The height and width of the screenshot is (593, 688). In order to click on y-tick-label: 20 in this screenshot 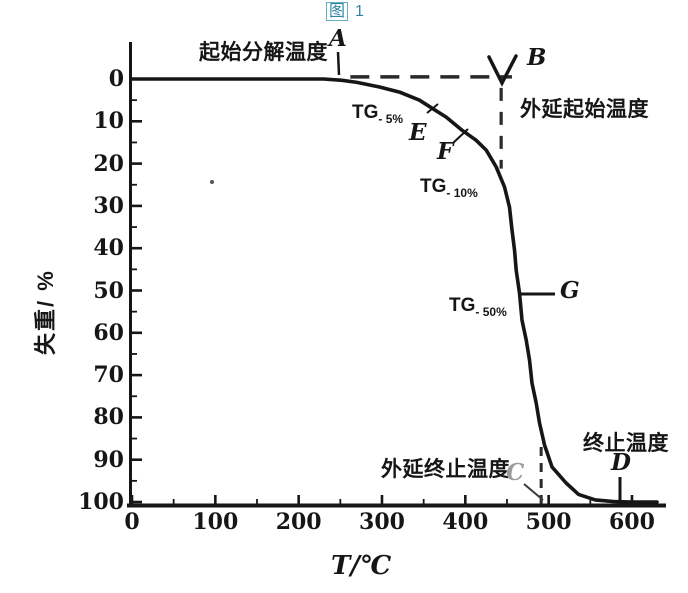, I will do `click(108, 163)`.